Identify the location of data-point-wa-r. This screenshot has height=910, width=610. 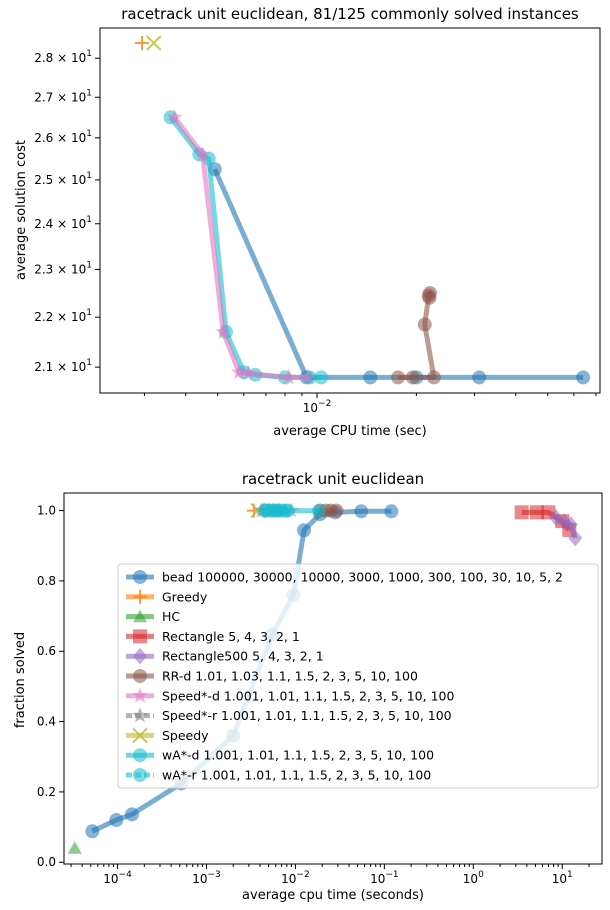
(285, 510).